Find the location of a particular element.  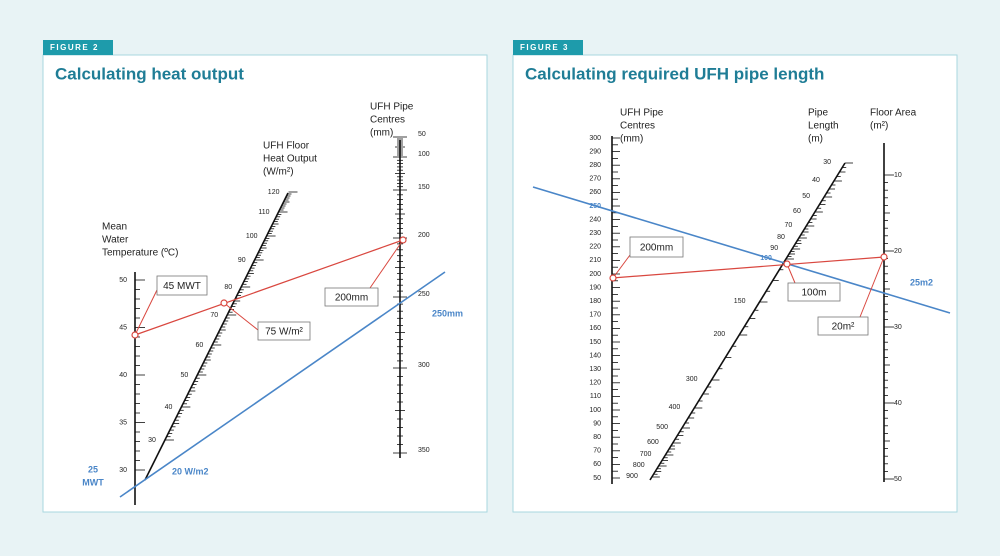

tick-label: 170 is located at coordinates (595, 315).